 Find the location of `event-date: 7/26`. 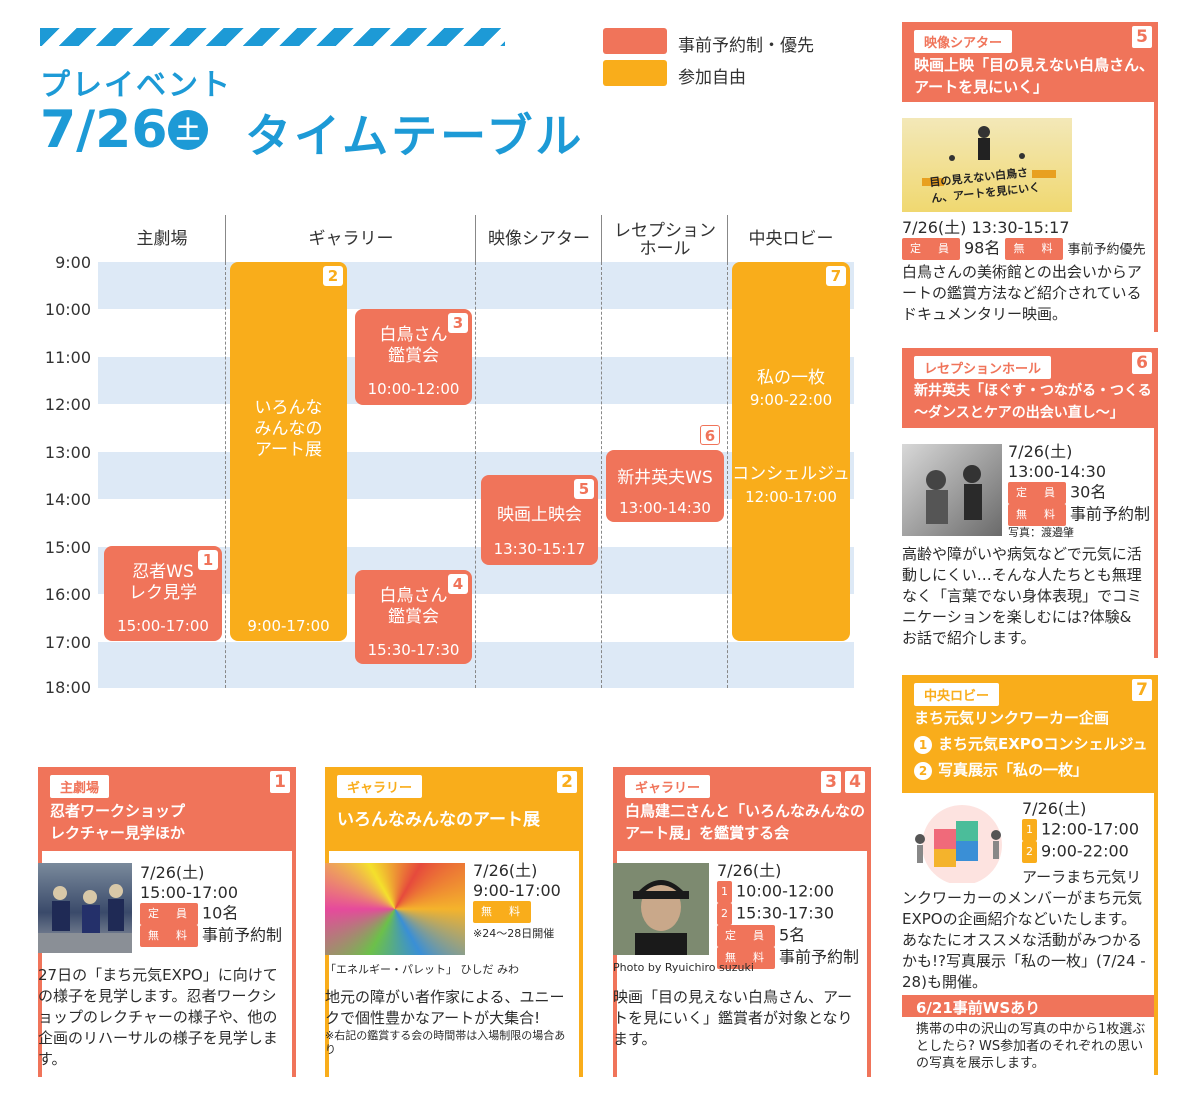

event-date: 7/26 is located at coordinates (104, 130).